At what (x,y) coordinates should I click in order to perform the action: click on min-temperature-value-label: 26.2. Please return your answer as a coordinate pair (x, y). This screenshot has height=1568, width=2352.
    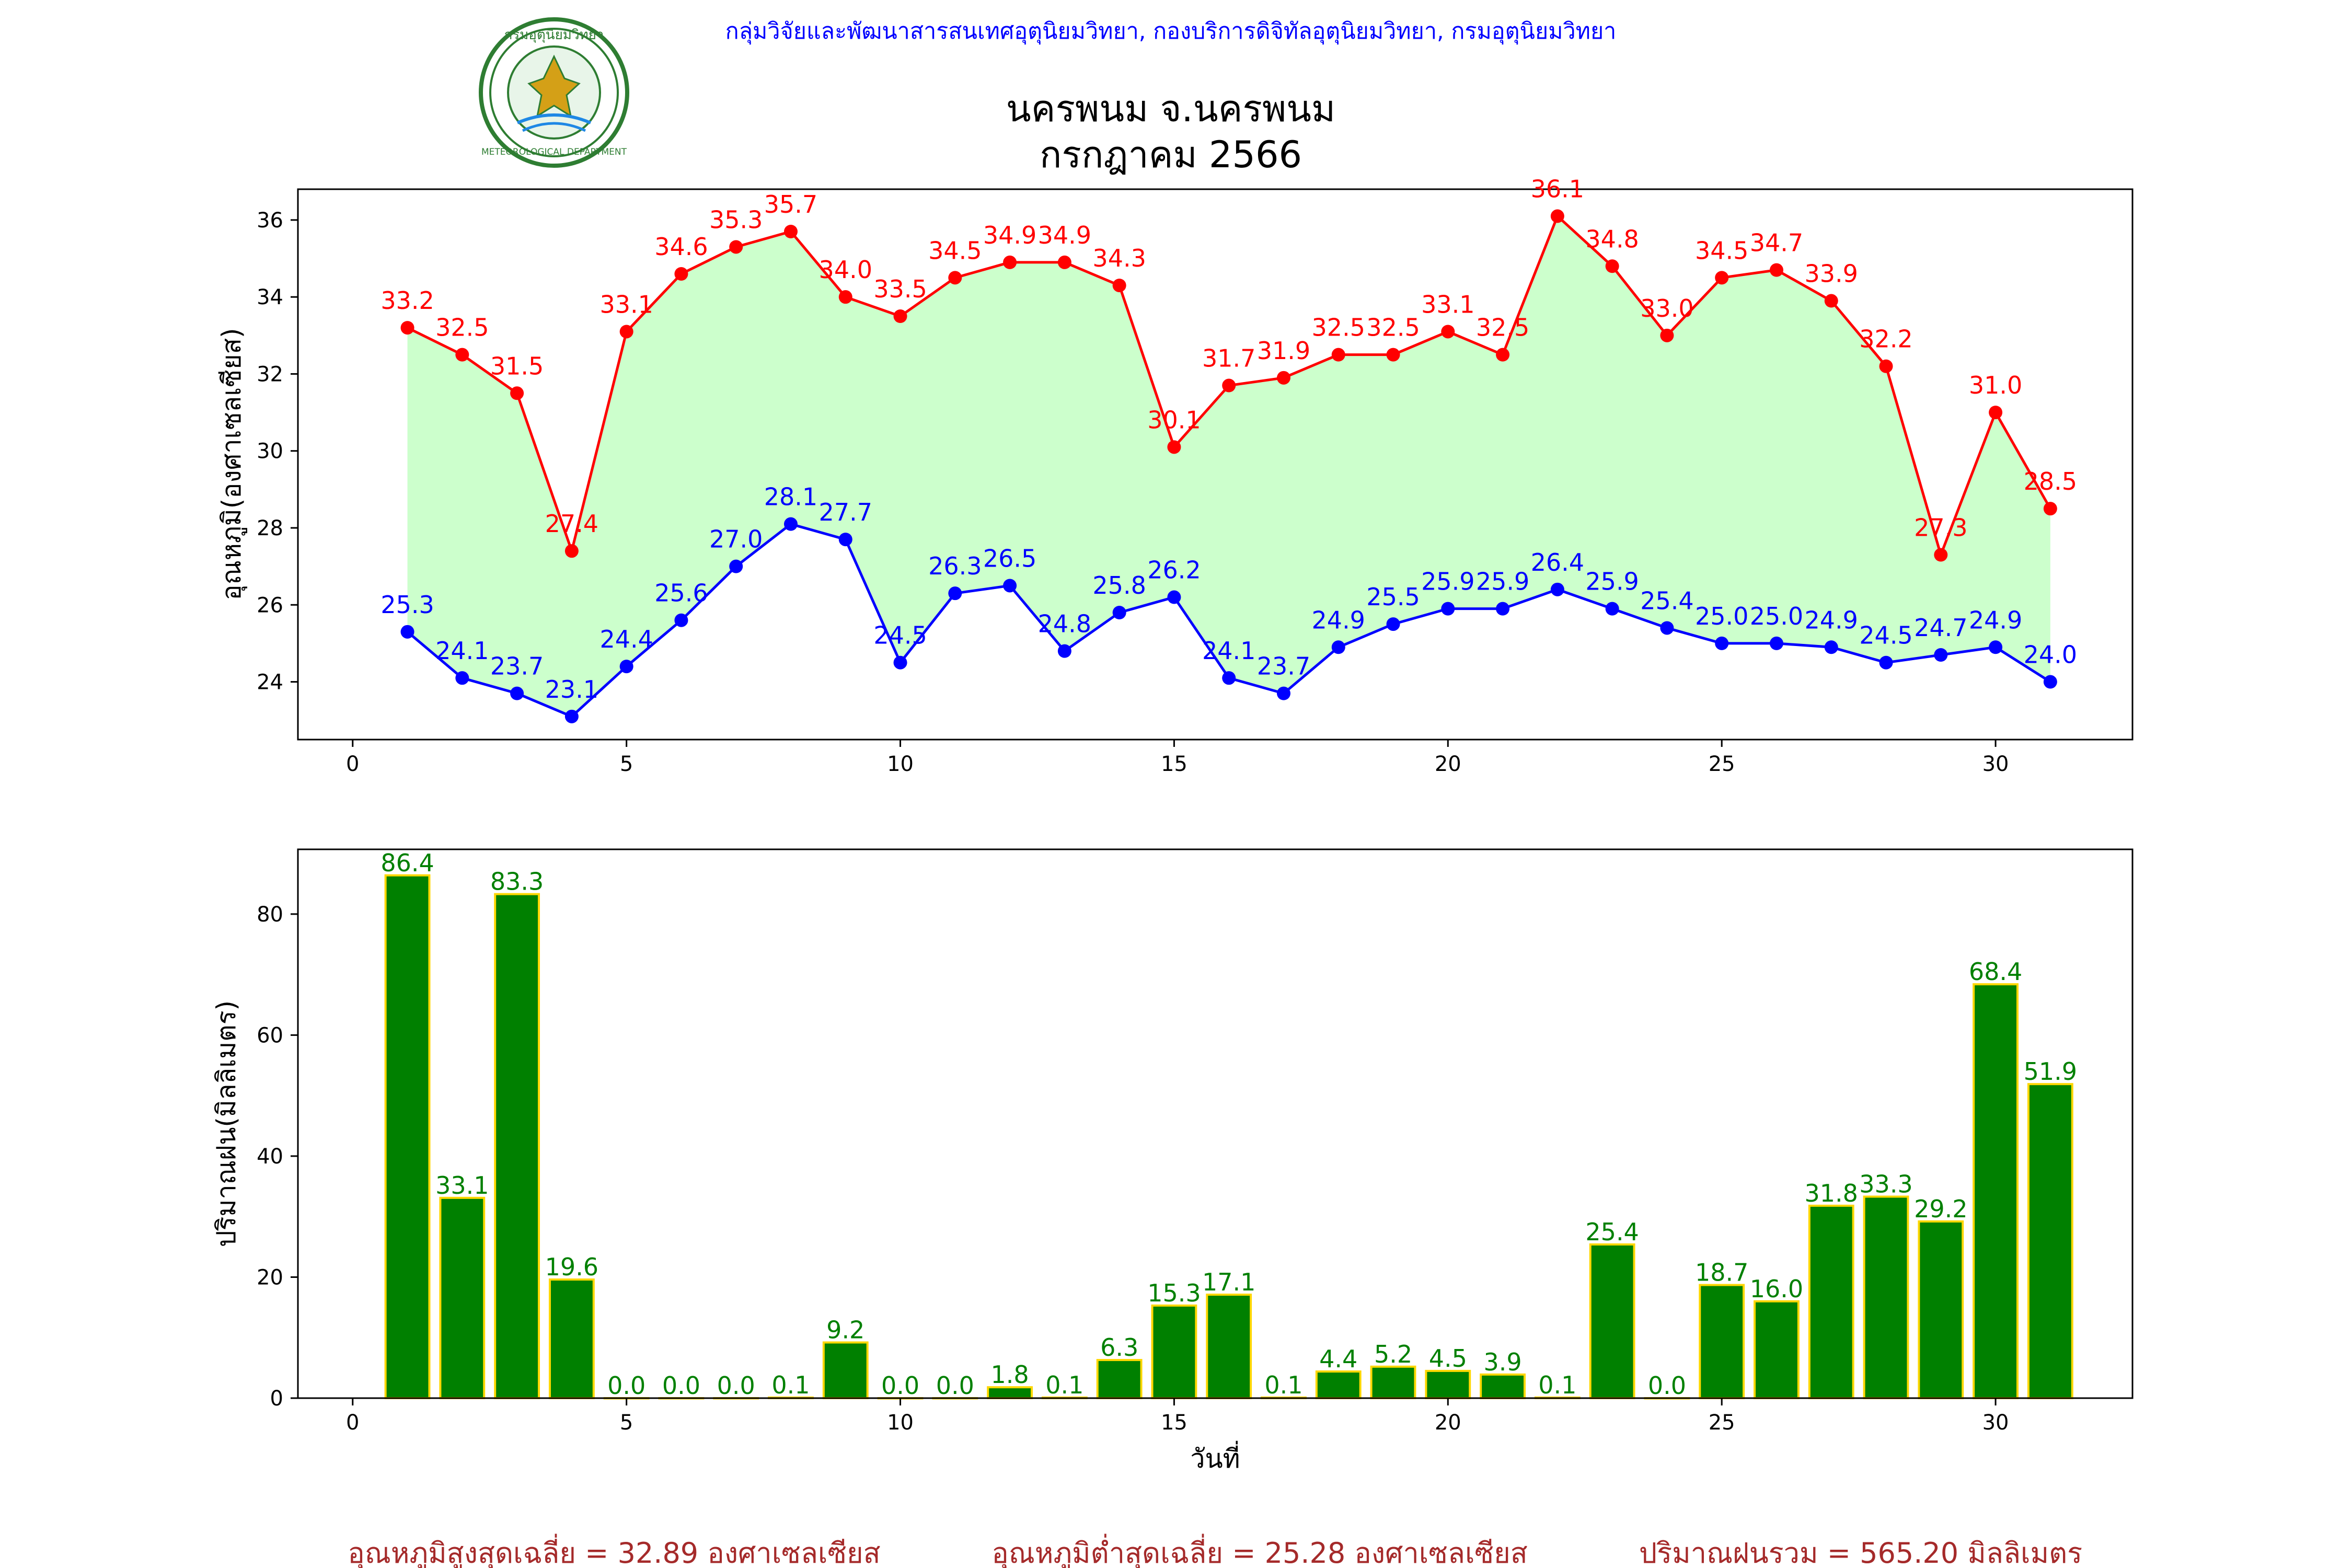
    Looking at the image, I should click on (1174, 570).